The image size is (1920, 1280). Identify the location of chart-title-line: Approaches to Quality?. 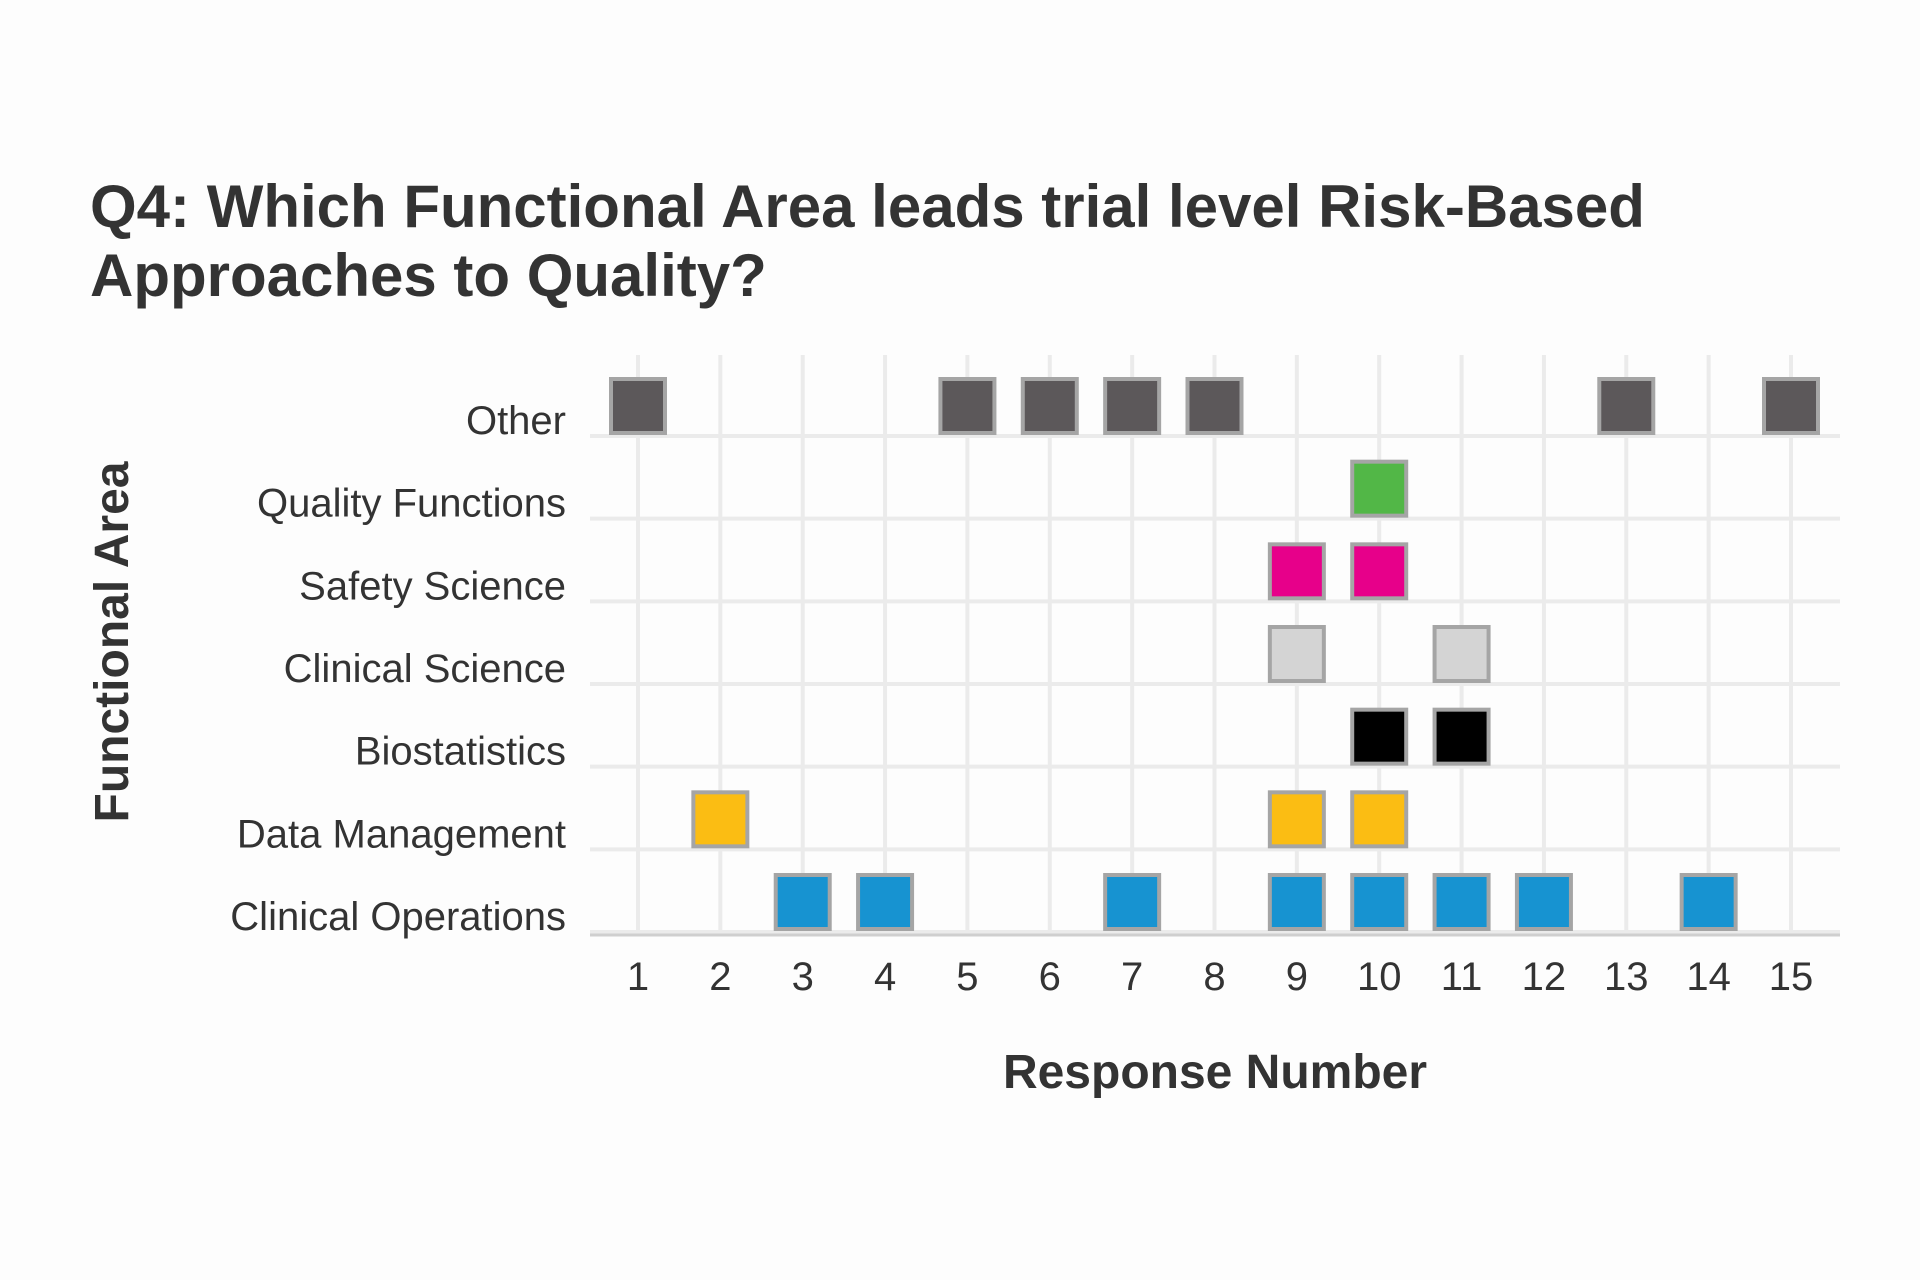
(428, 275).